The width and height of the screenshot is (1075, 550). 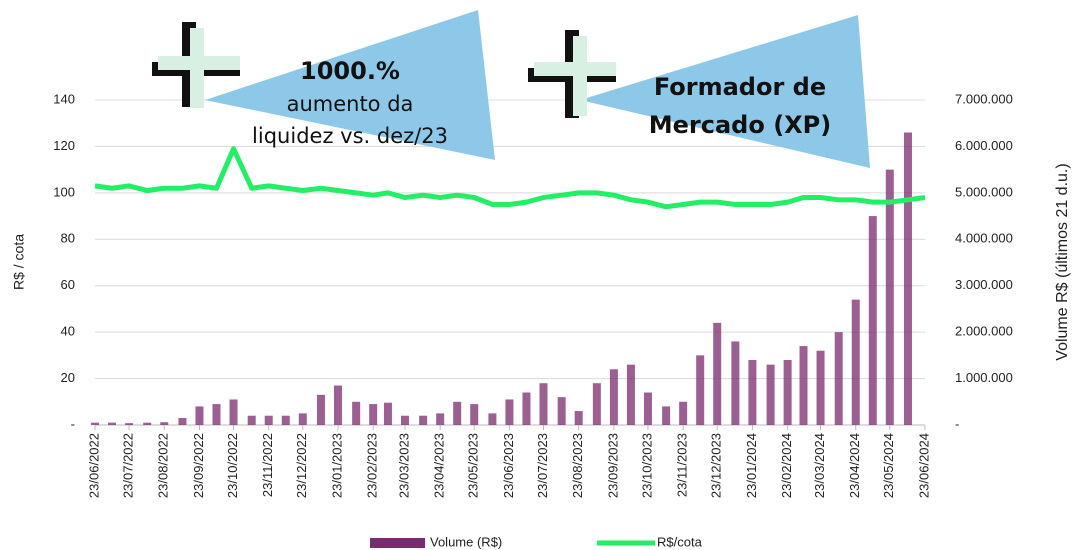 What do you see at coordinates (1062, 261) in the screenshot?
I see `y2-axis-title: Volume R$ (últimos 21 d.u.)` at bounding box center [1062, 261].